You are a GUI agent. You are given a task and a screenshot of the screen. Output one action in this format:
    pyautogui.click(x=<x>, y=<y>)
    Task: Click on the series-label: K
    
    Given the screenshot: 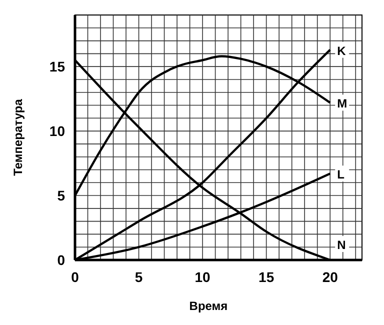 What is the action you would take?
    pyautogui.click(x=341, y=51)
    